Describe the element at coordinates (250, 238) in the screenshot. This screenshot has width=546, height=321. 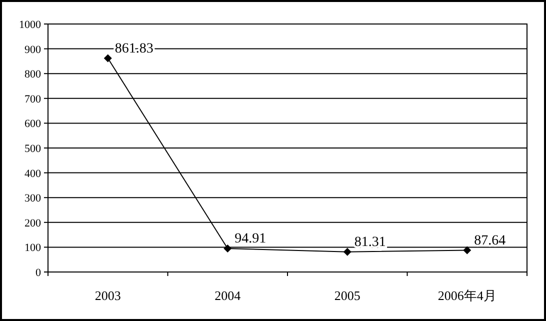
I see `data-label: 94.91` at that location.